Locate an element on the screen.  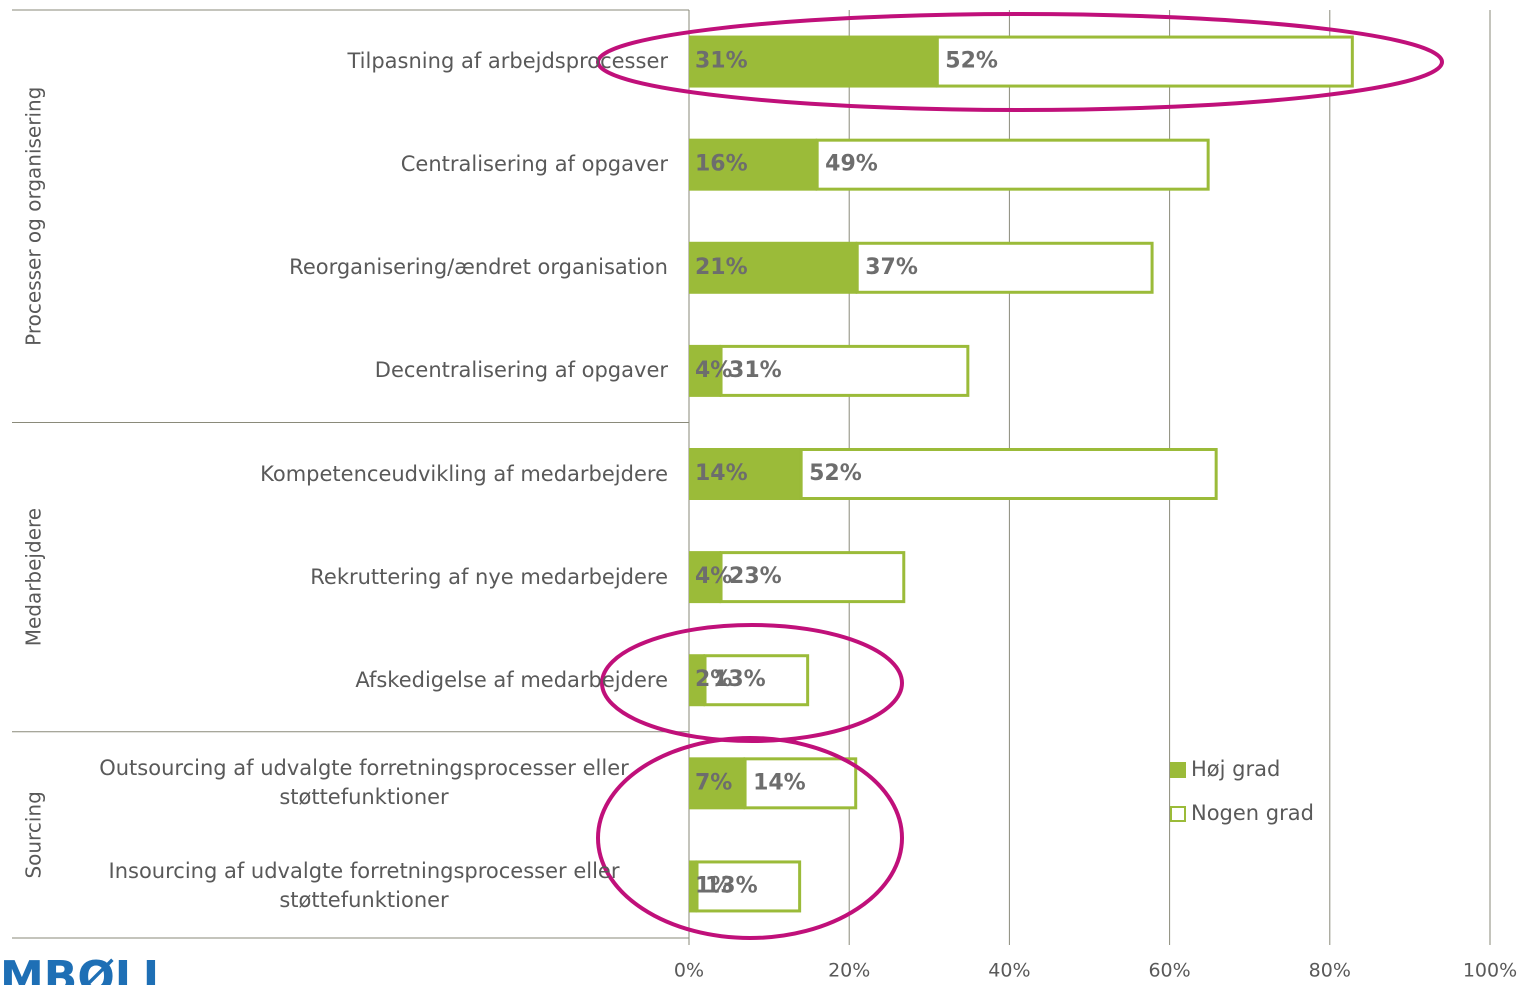
y-tick-label: Decentralisering af opgaver is located at coordinates (521, 370).